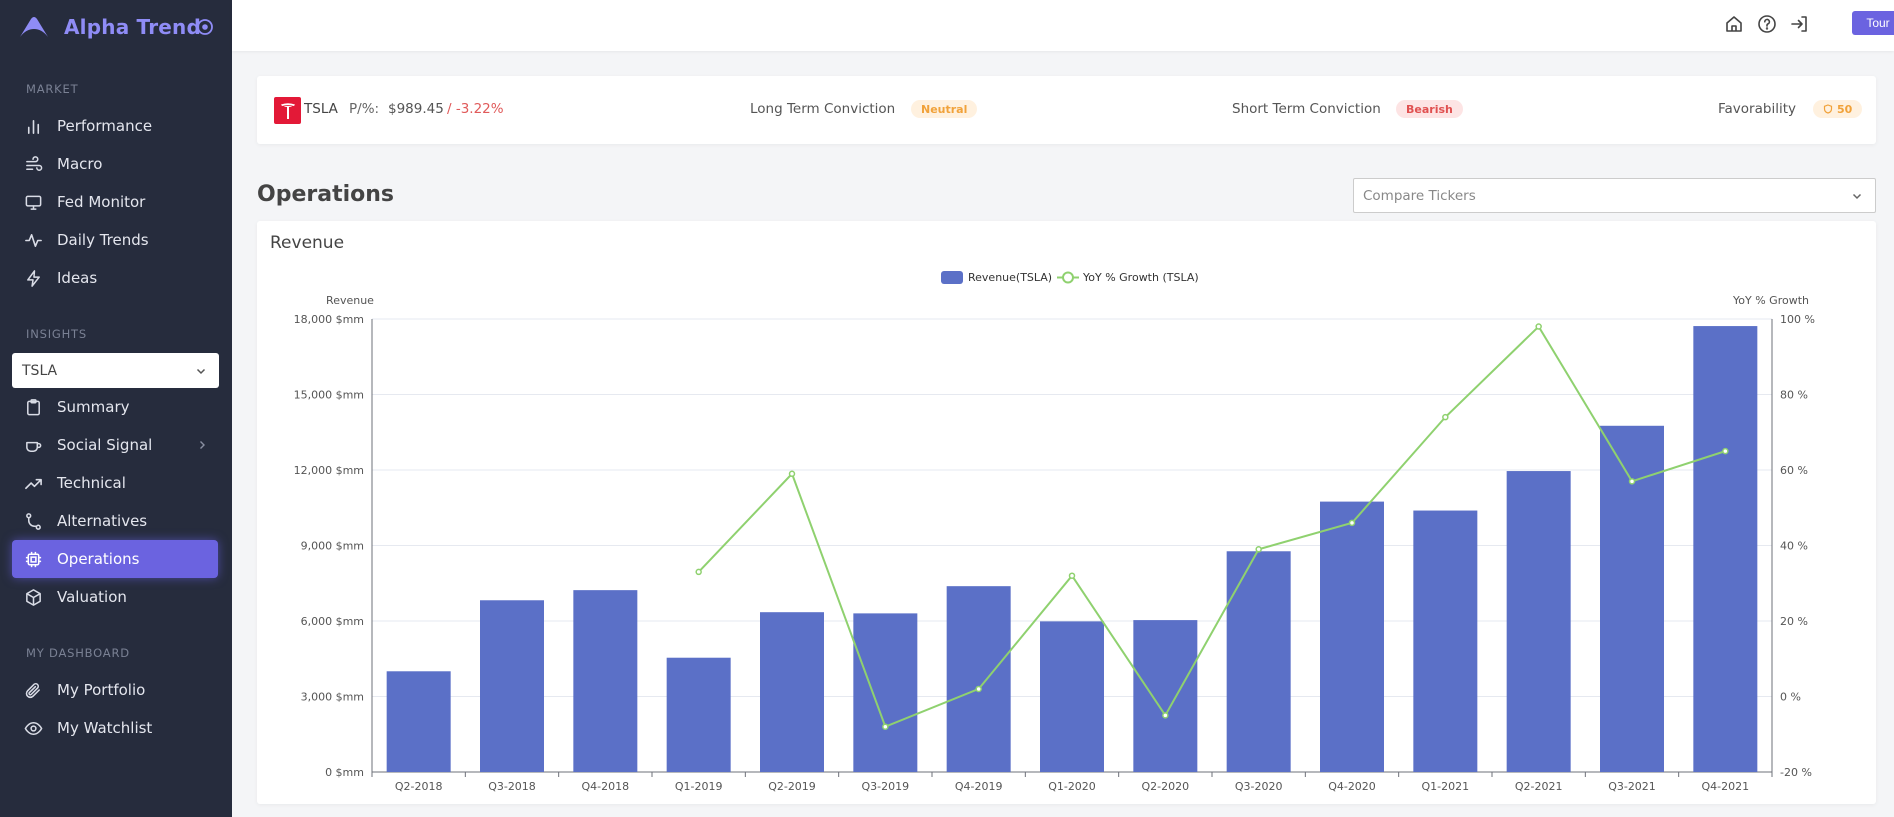 Image resolution: width=1894 pixels, height=817 pixels. I want to click on home-icon, so click(1734, 24).